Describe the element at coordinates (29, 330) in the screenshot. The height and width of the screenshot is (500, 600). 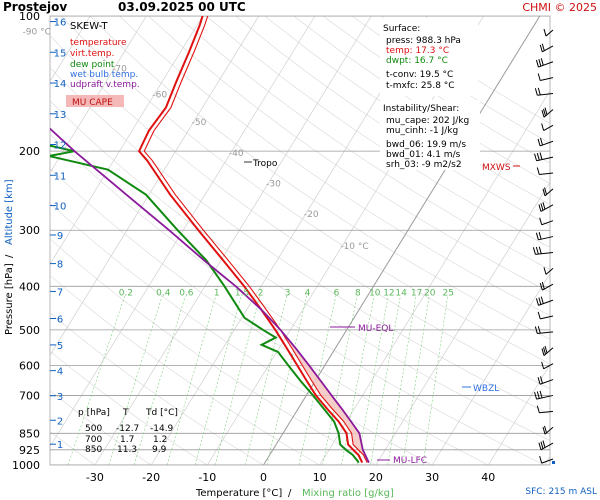
I see `pressure-tick-label: 500` at that location.